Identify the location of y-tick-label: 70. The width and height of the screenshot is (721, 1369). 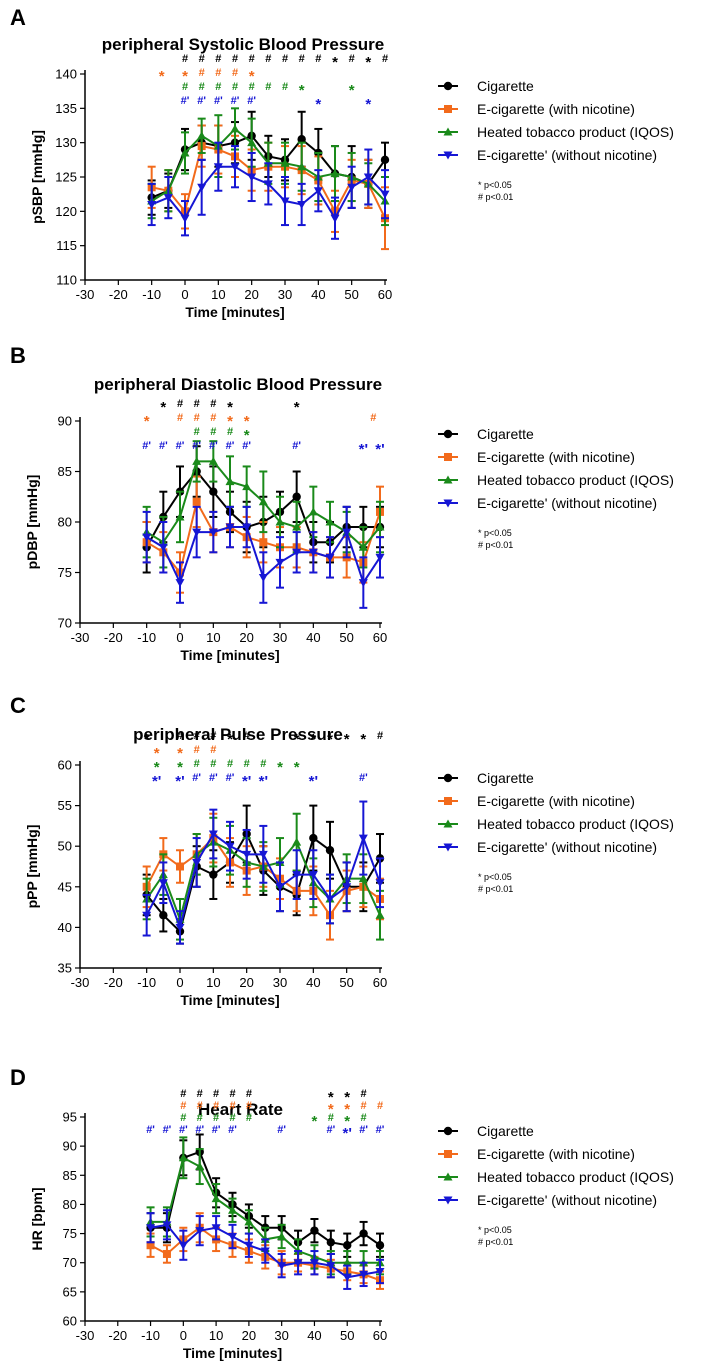
(70, 1262).